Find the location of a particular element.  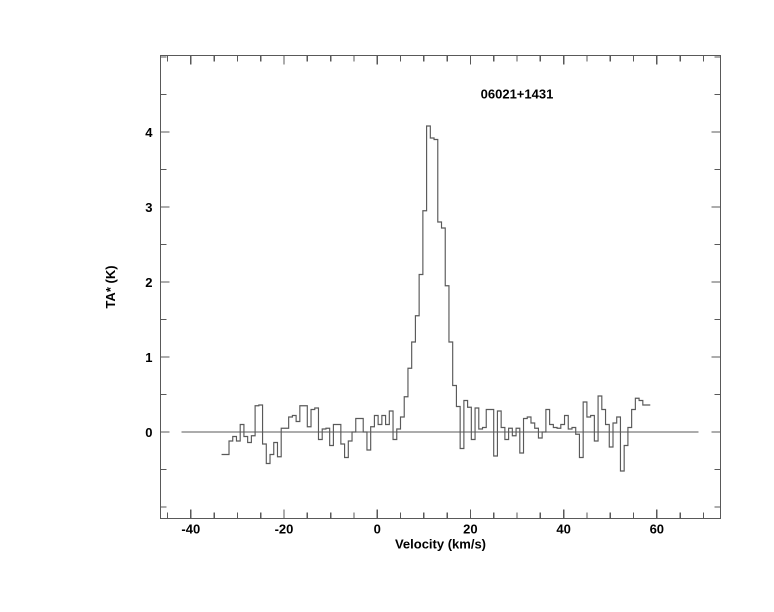

source-name-label: 06021+1431 is located at coordinates (517, 93).